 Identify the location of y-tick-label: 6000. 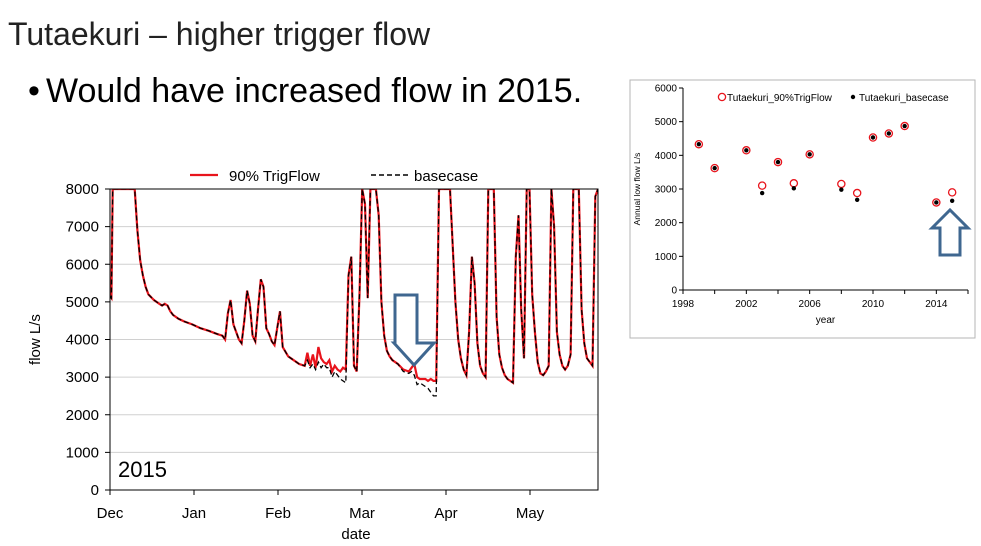
(82, 264).